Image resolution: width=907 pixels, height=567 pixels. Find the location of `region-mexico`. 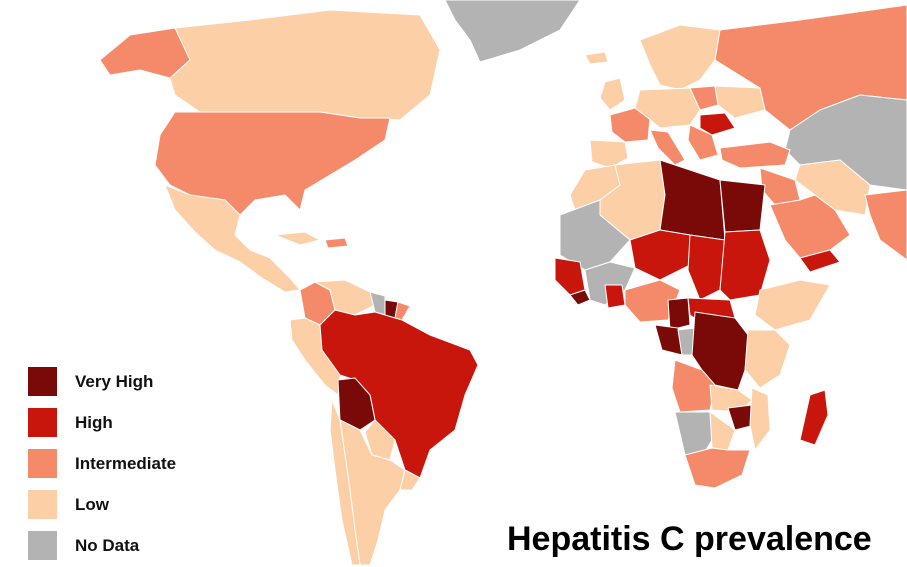

region-mexico is located at coordinates (232, 238).